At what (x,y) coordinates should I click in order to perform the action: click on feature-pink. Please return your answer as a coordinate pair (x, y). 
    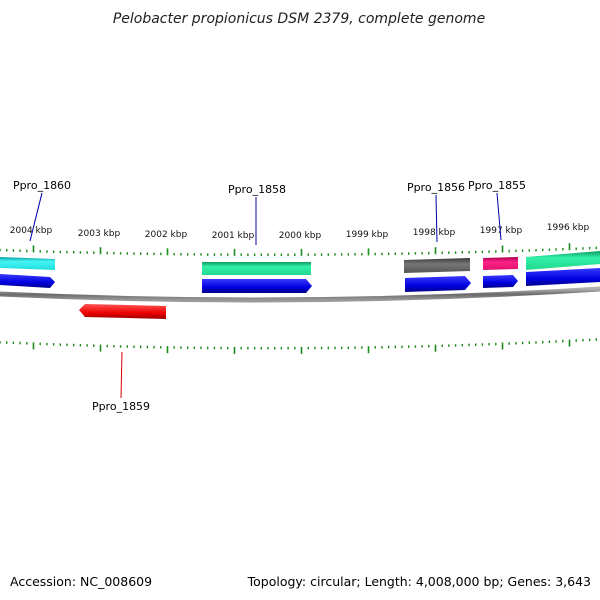
    Looking at the image, I should click on (500, 263).